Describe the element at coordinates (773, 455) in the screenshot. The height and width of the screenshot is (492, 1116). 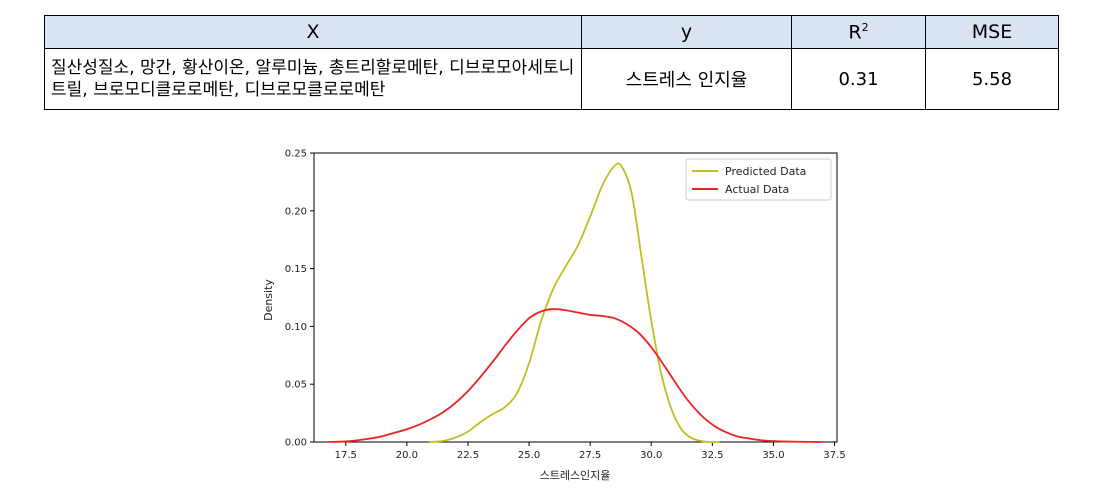
I see `x-tick-label: 35.0` at that location.